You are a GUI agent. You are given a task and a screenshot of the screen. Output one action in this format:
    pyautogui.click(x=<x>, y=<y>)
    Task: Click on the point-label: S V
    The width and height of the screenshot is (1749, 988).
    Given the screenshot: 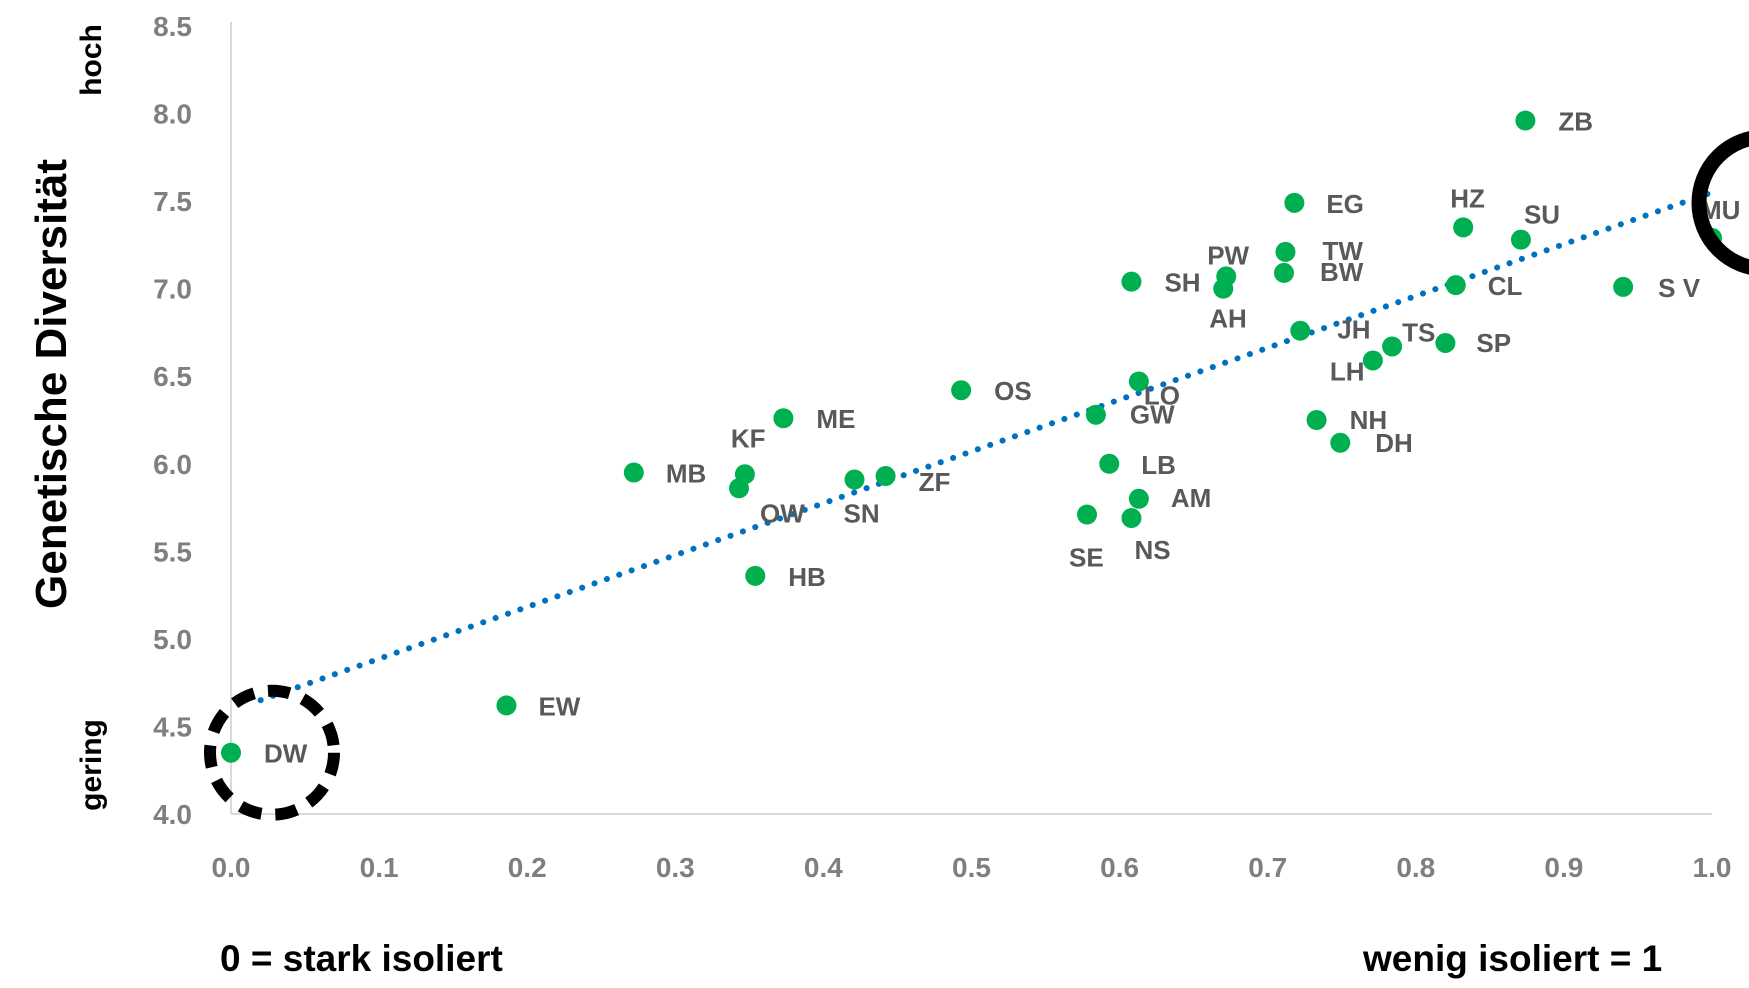 What is the action you would take?
    pyautogui.click(x=1679, y=288)
    